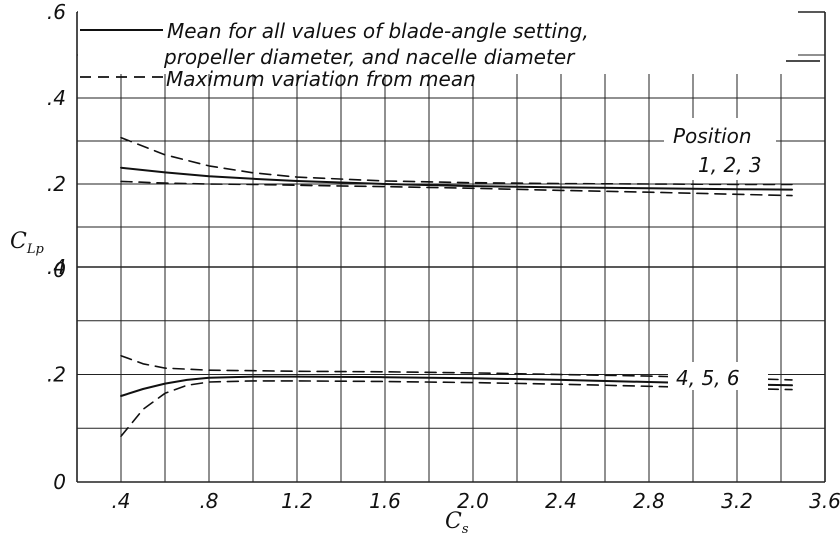  I want to click on y-axis-label: CLp, so click(27, 243).